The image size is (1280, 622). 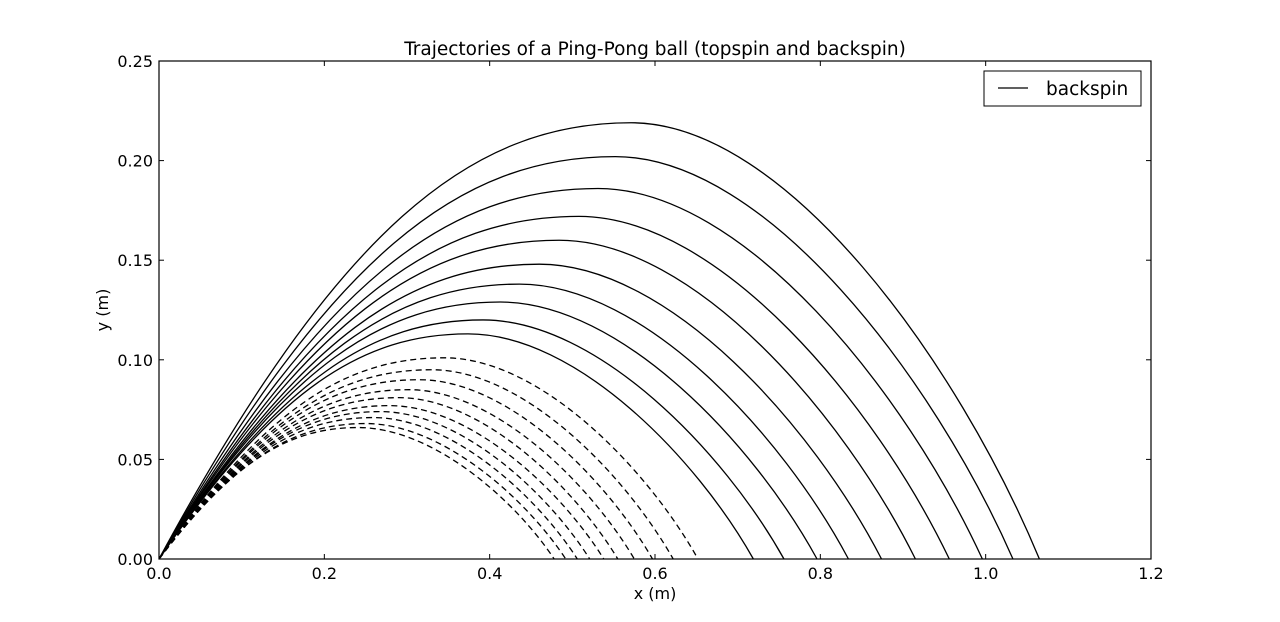 I want to click on legend: backspin, so click(x=1062, y=88).